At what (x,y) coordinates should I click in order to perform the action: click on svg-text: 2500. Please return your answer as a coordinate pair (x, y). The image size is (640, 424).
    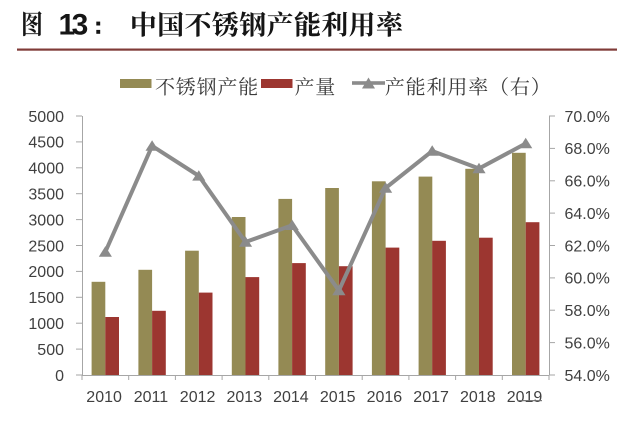
    Looking at the image, I should click on (46, 246).